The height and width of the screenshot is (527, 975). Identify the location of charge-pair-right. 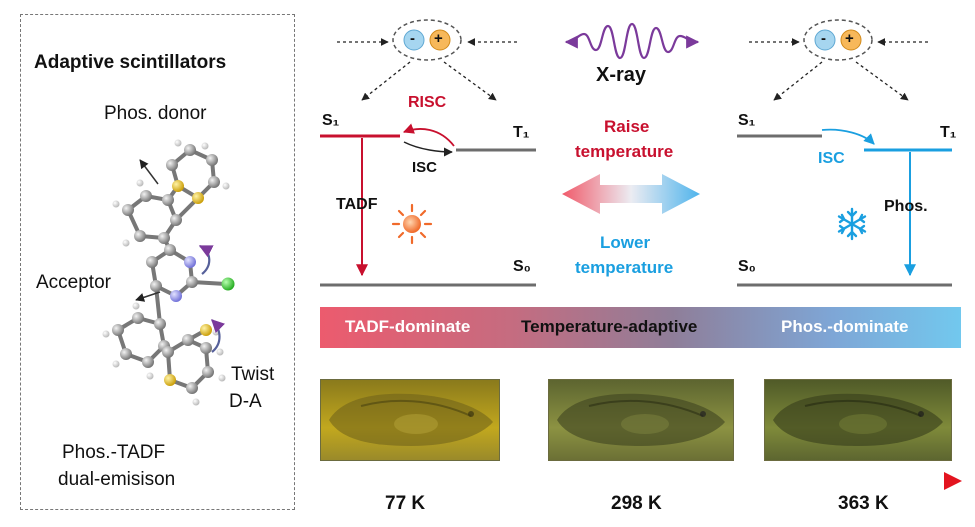
(838, 60).